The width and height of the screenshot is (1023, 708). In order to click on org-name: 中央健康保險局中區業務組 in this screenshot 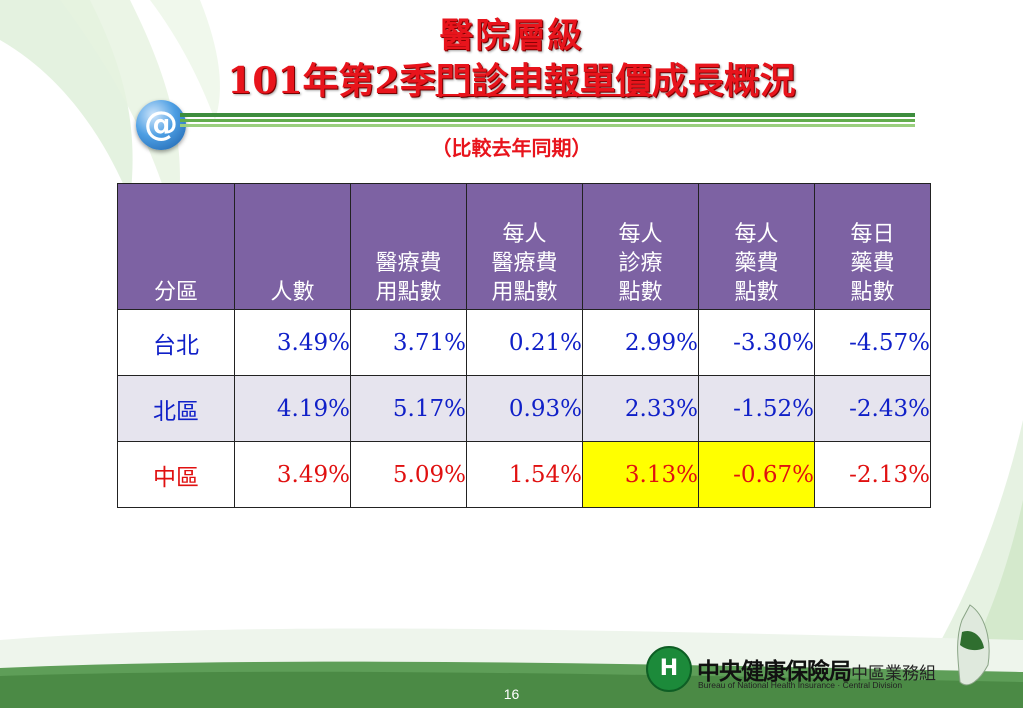, I will do `click(816, 672)`.